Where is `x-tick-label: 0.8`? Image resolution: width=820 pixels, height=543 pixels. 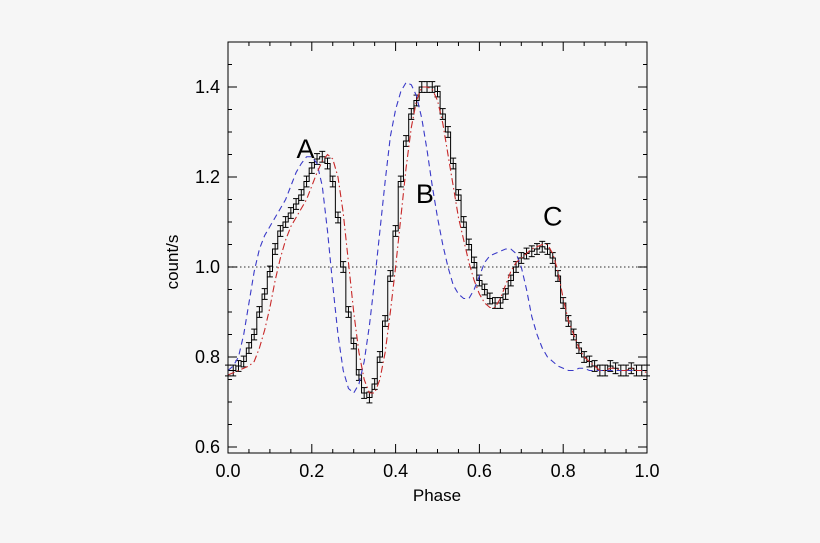
x-tick-label: 0.8 is located at coordinates (563, 471).